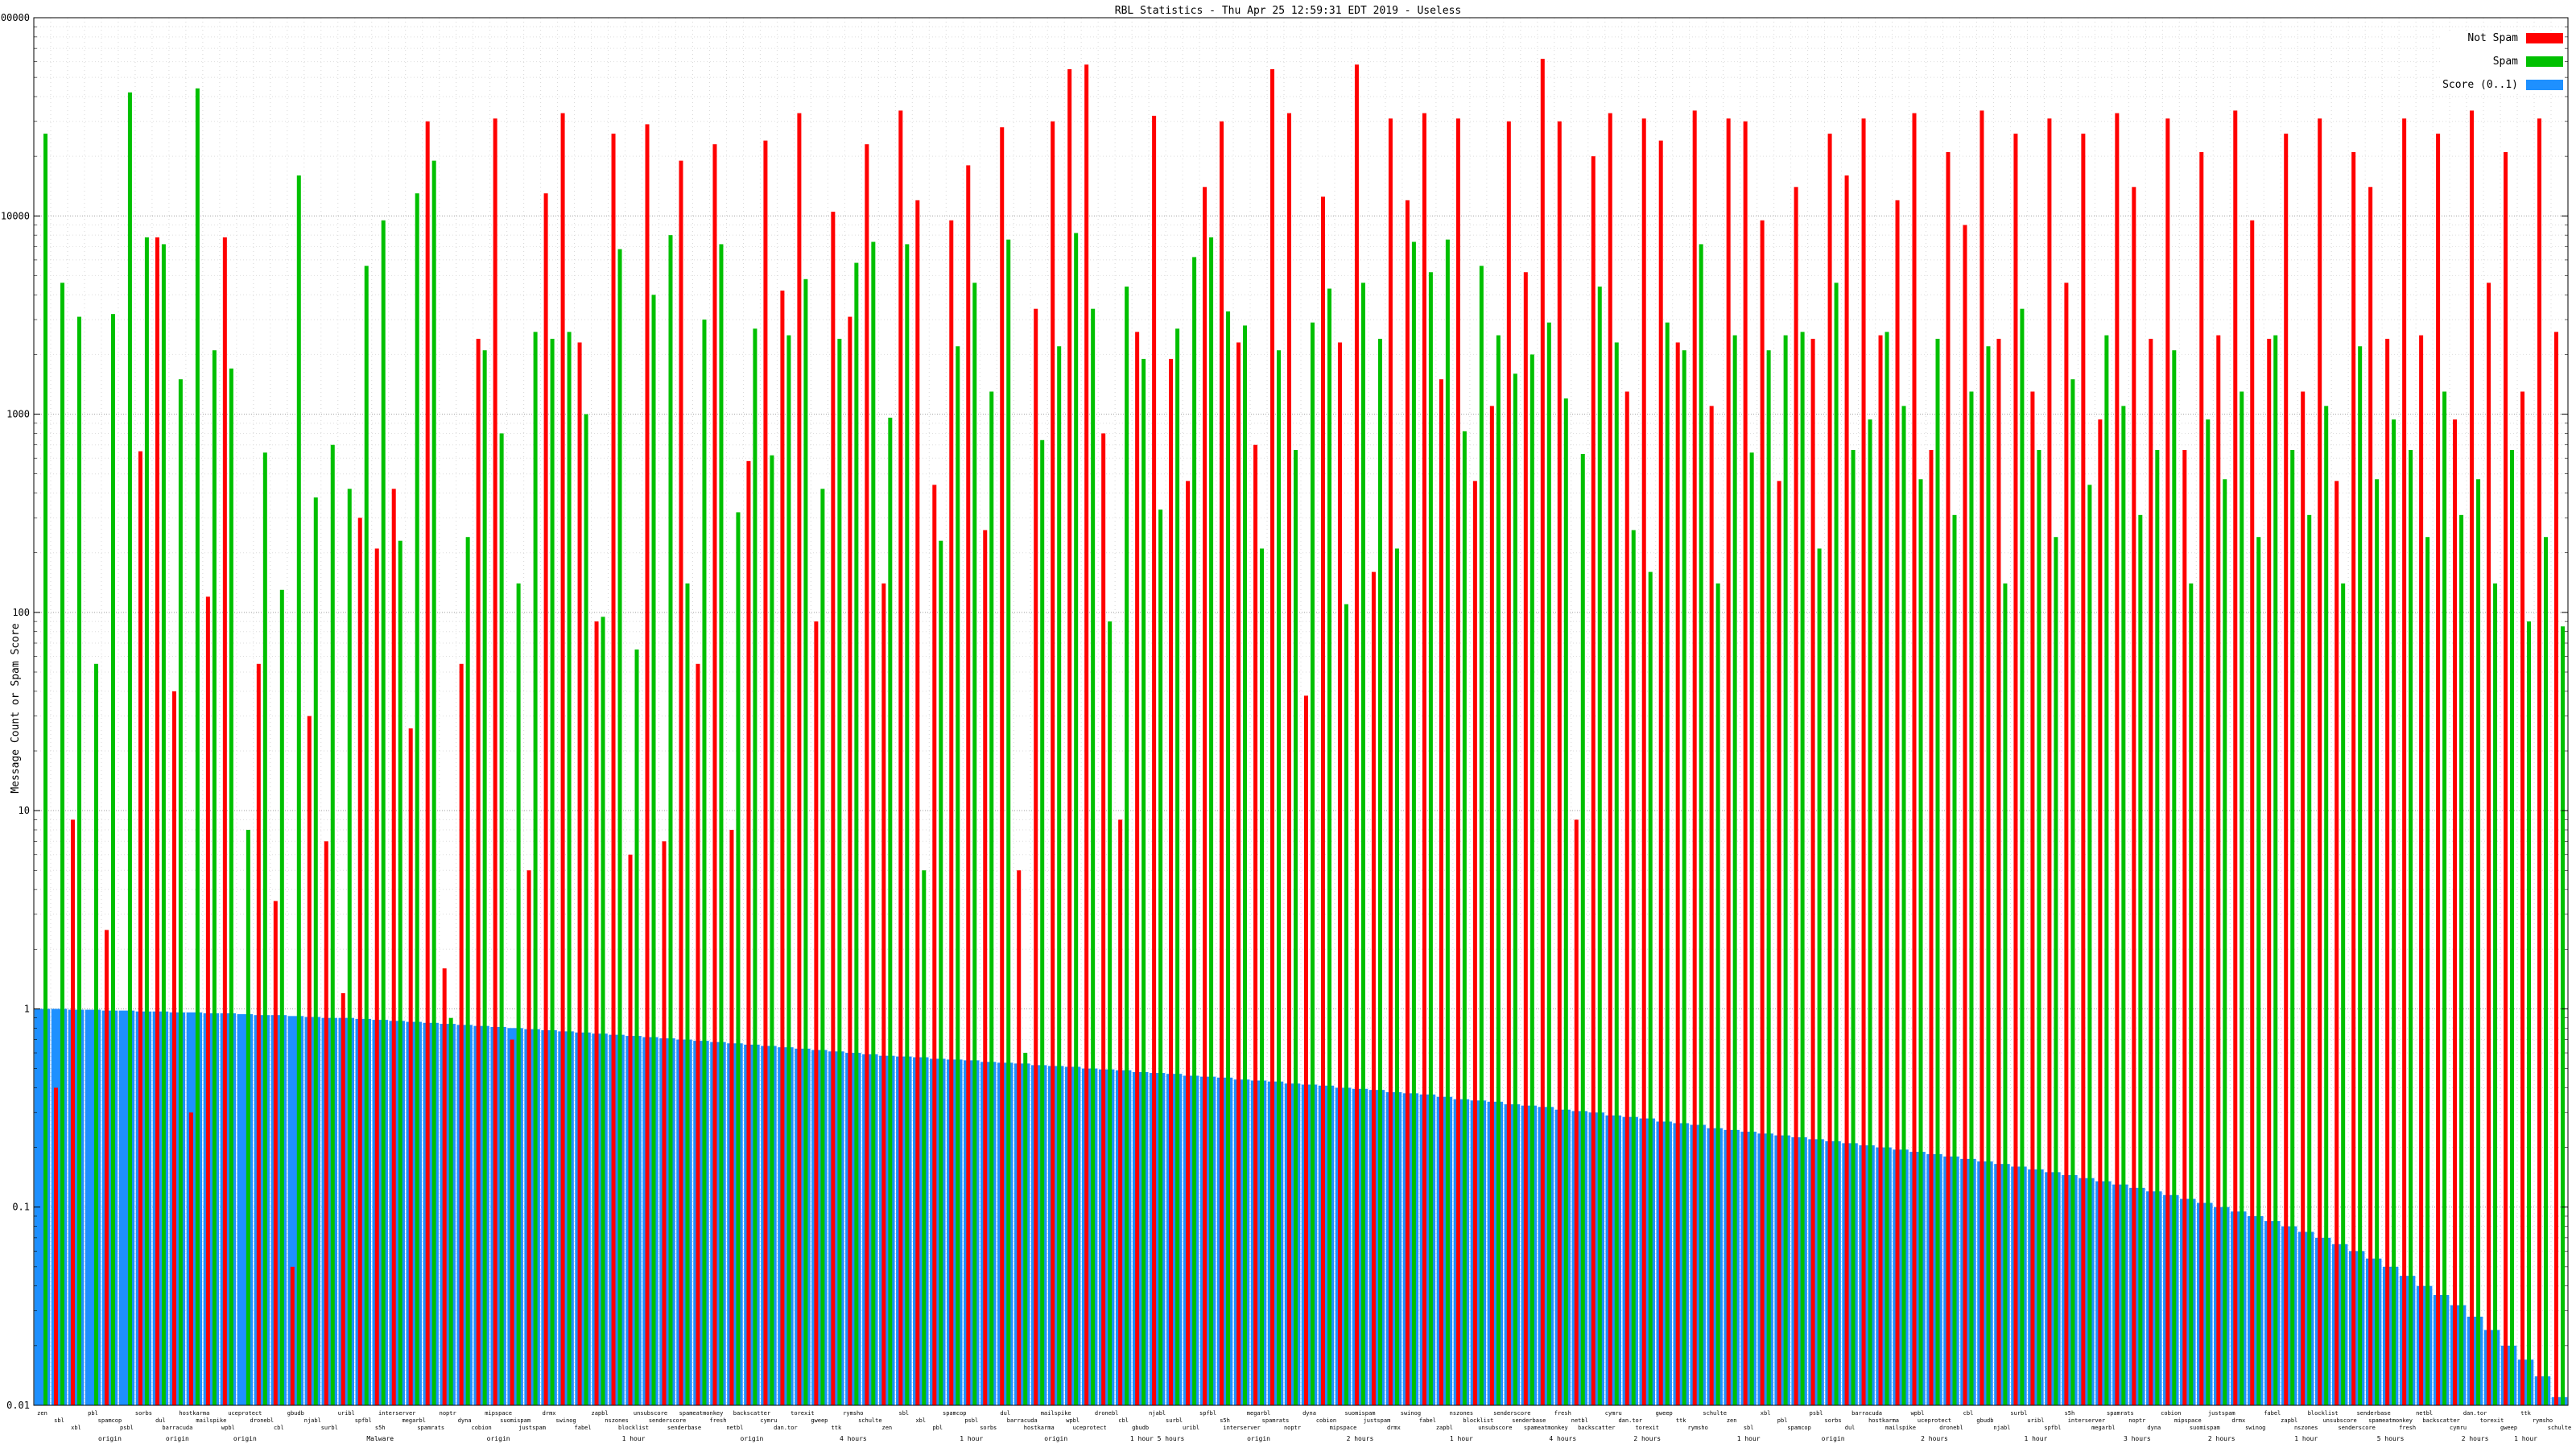 The width and height of the screenshot is (2576, 1452). What do you see at coordinates (2374, 1414) in the screenshot?
I see `svg-text: senderbase` at bounding box center [2374, 1414].